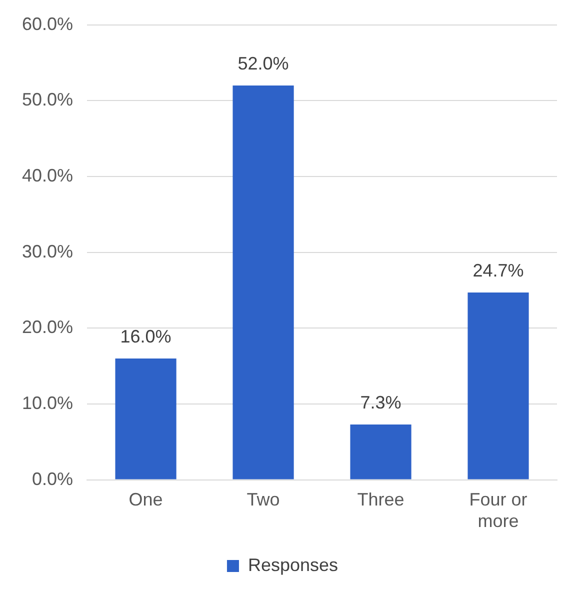  I want to click on data-label: 24.7%, so click(498, 270).